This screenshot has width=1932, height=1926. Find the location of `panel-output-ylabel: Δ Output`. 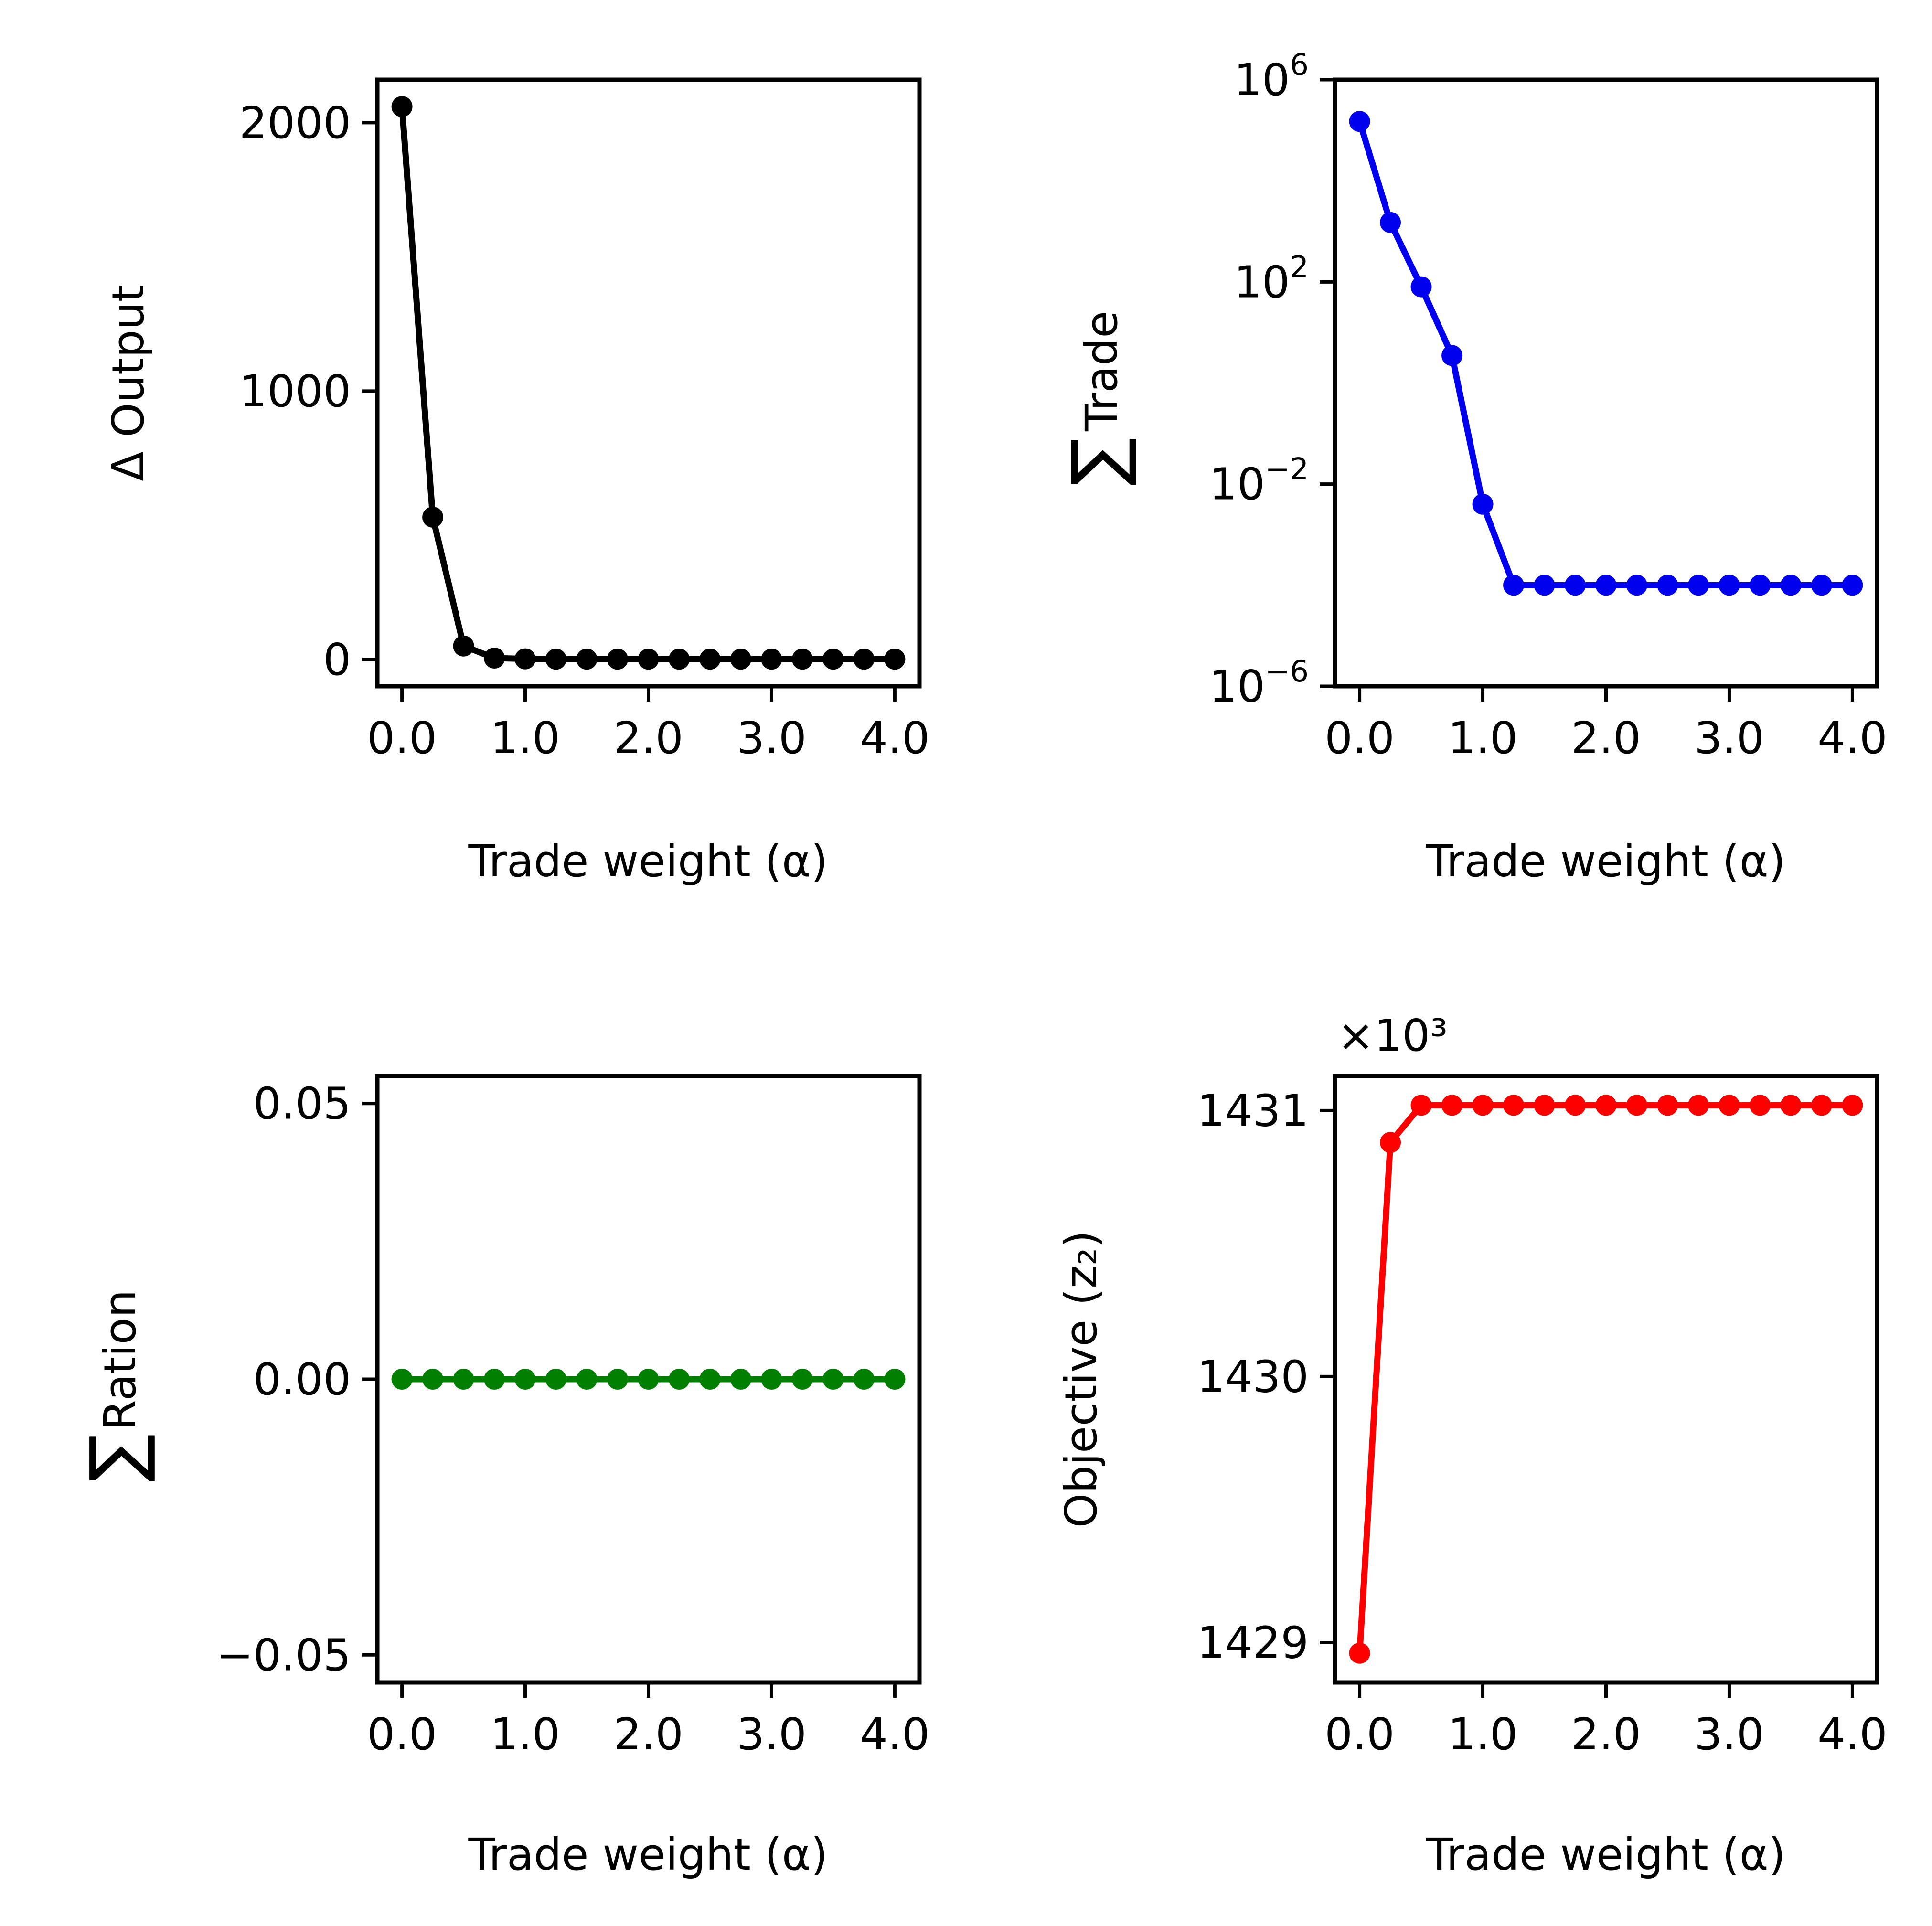

panel-output-ylabel: Δ Output is located at coordinates (129, 383).